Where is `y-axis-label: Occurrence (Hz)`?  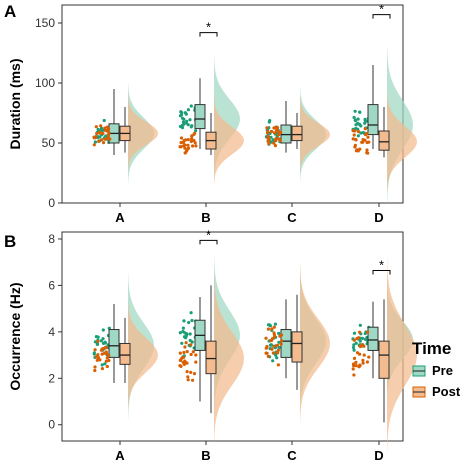
y-axis-label: Occurrence (Hz) is located at coordinates (15, 336).